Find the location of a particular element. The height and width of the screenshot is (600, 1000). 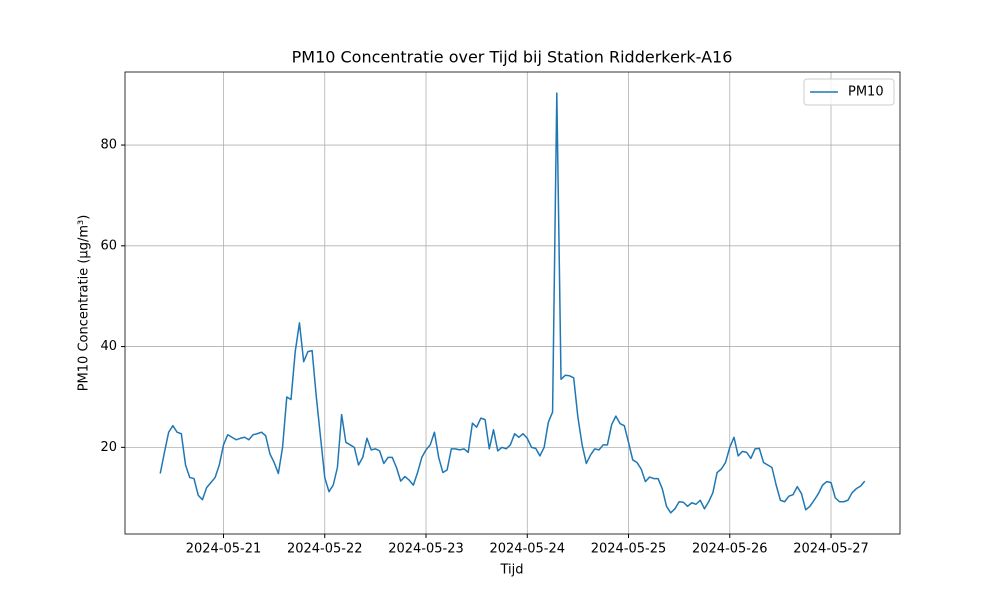

y-tick-label: 60 is located at coordinates (108, 245).